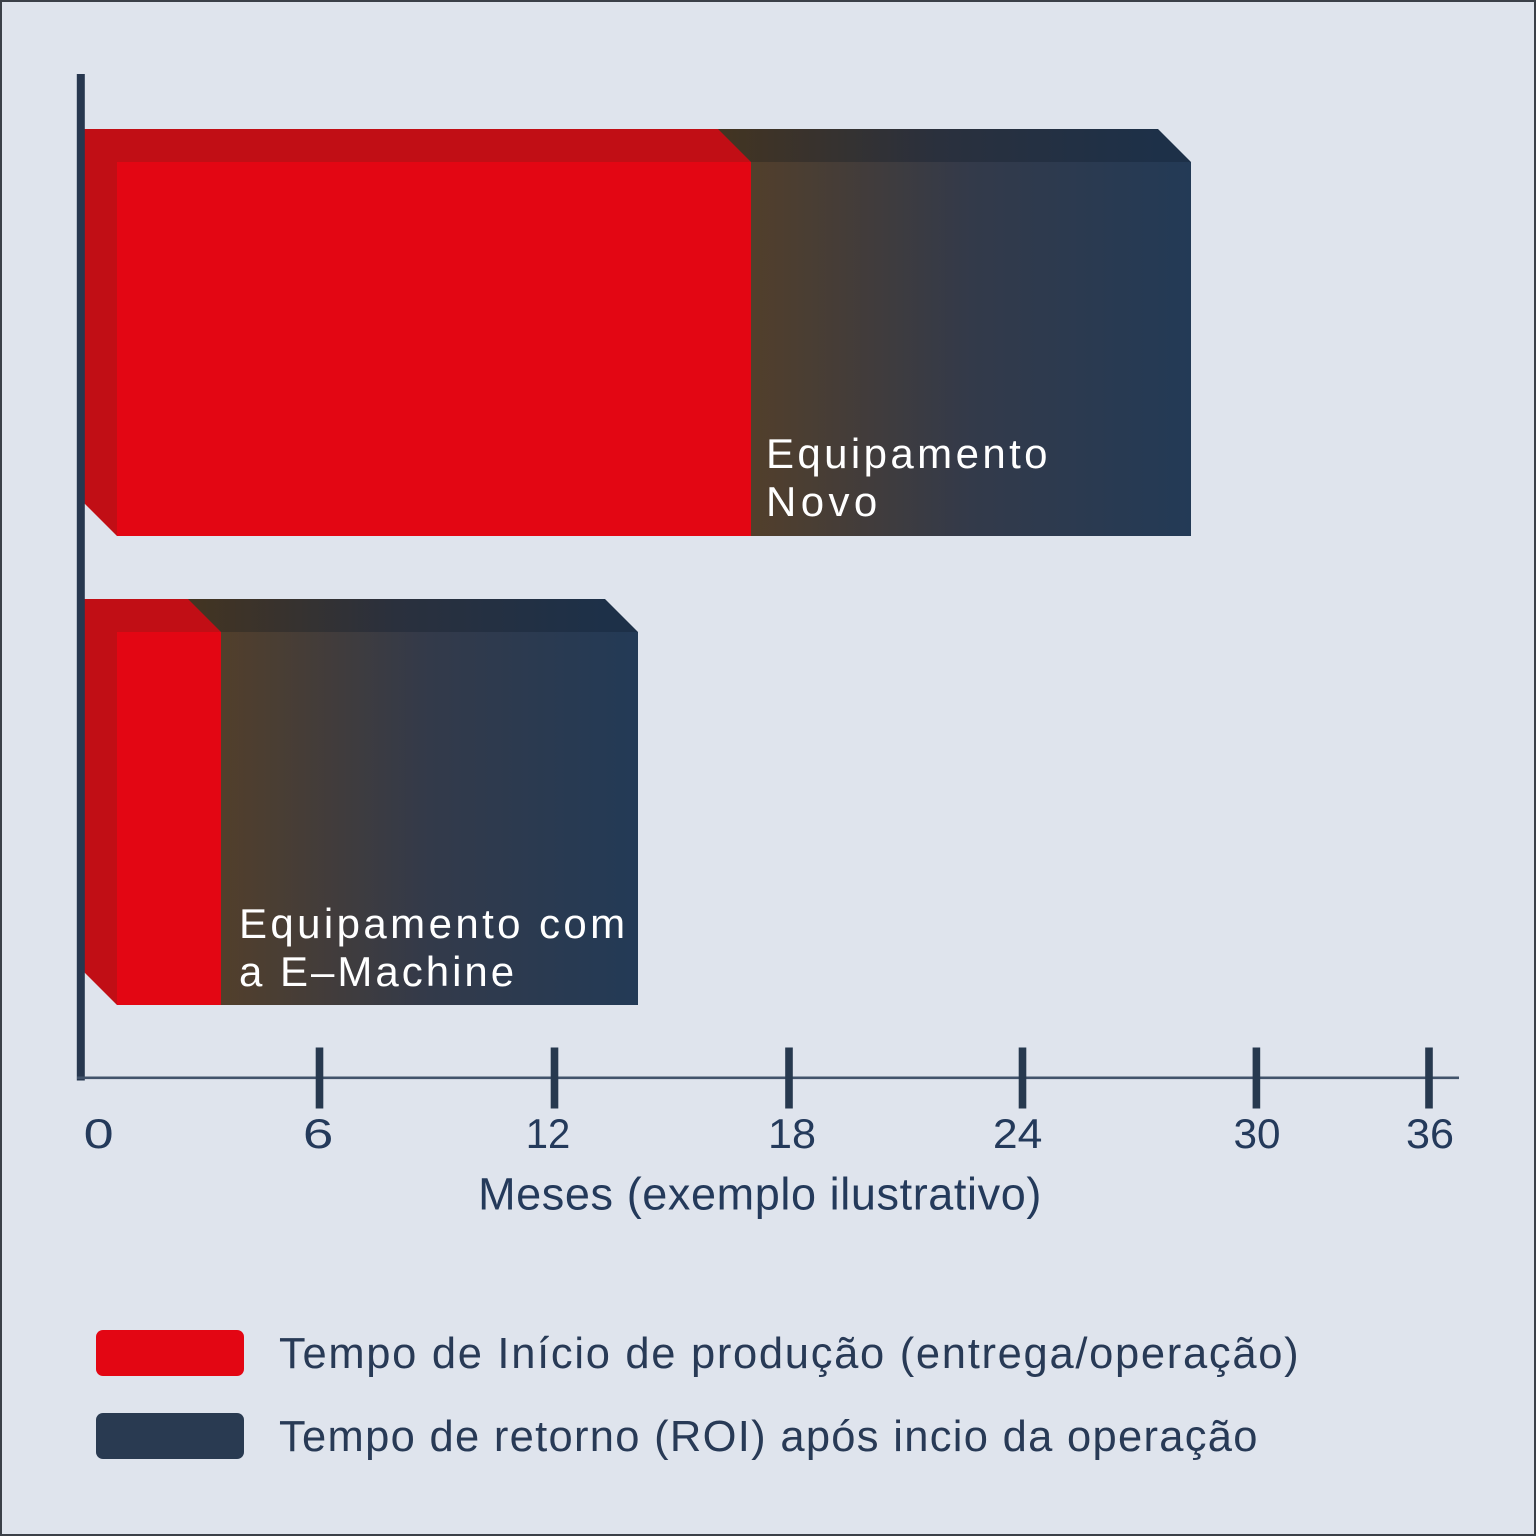 This screenshot has height=1536, width=1536. What do you see at coordinates (1257, 1133) in the screenshot?
I see `svg-text: 30` at bounding box center [1257, 1133].